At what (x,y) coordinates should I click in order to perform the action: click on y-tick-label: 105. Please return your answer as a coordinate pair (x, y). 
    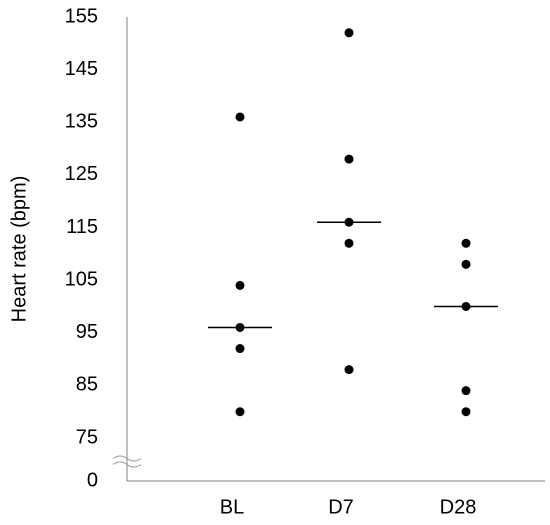
    Looking at the image, I should click on (81, 279).